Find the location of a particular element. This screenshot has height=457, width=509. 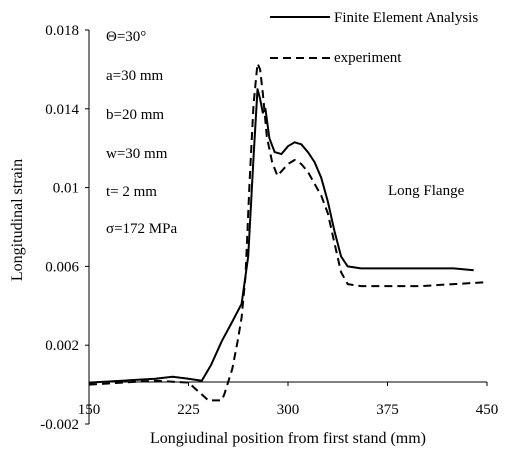

legend-label-fea: Finite Element Analysis is located at coordinates (406, 18).